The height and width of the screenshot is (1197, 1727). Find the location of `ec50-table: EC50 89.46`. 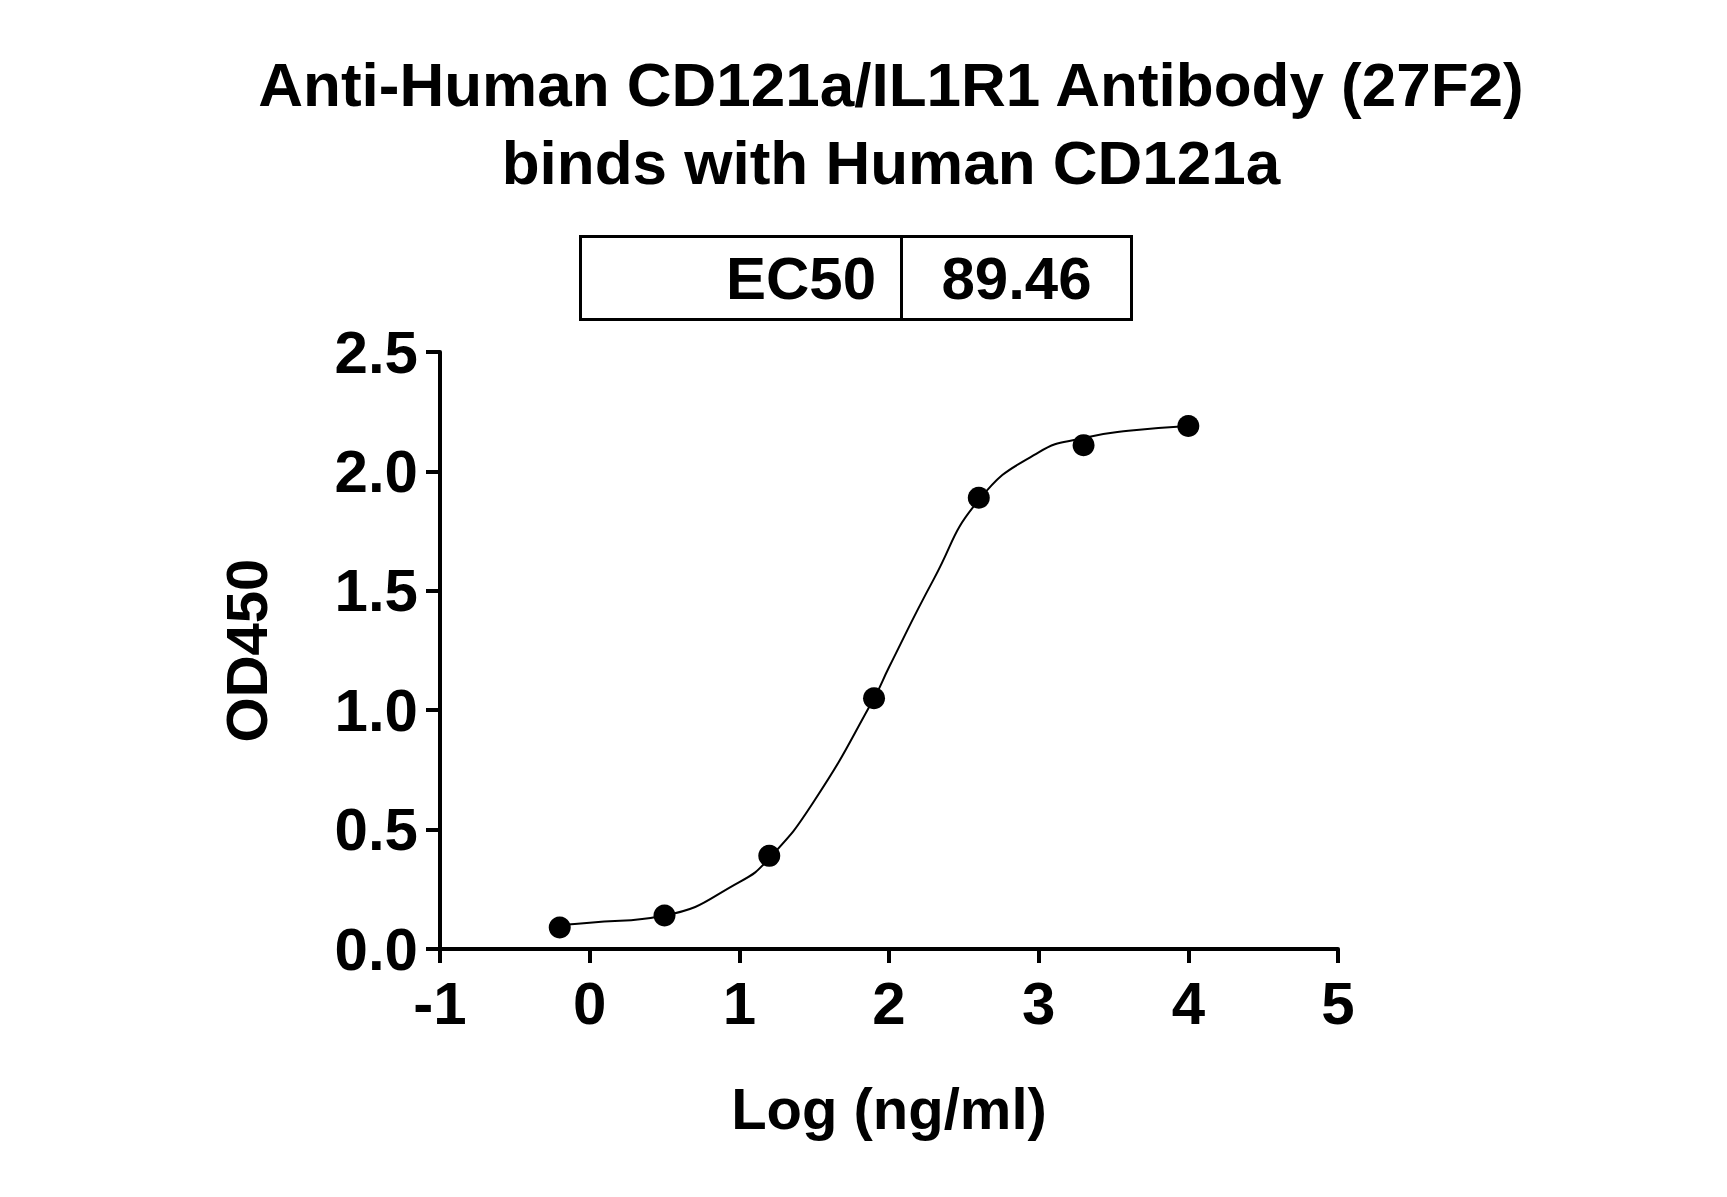

ec50-table: EC50 89.46 is located at coordinates (856, 278).